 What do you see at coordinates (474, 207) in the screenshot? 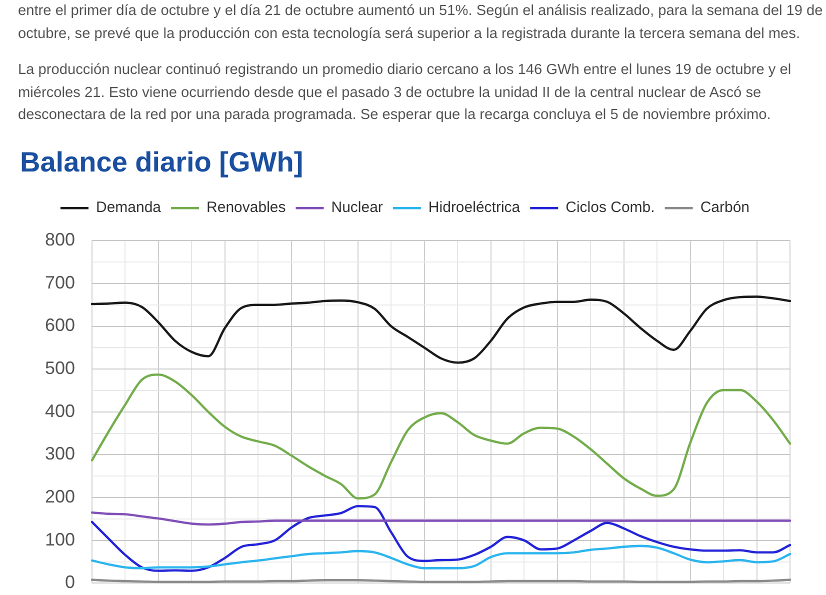
I see `legend-label: Hidroeléctrica` at bounding box center [474, 207].